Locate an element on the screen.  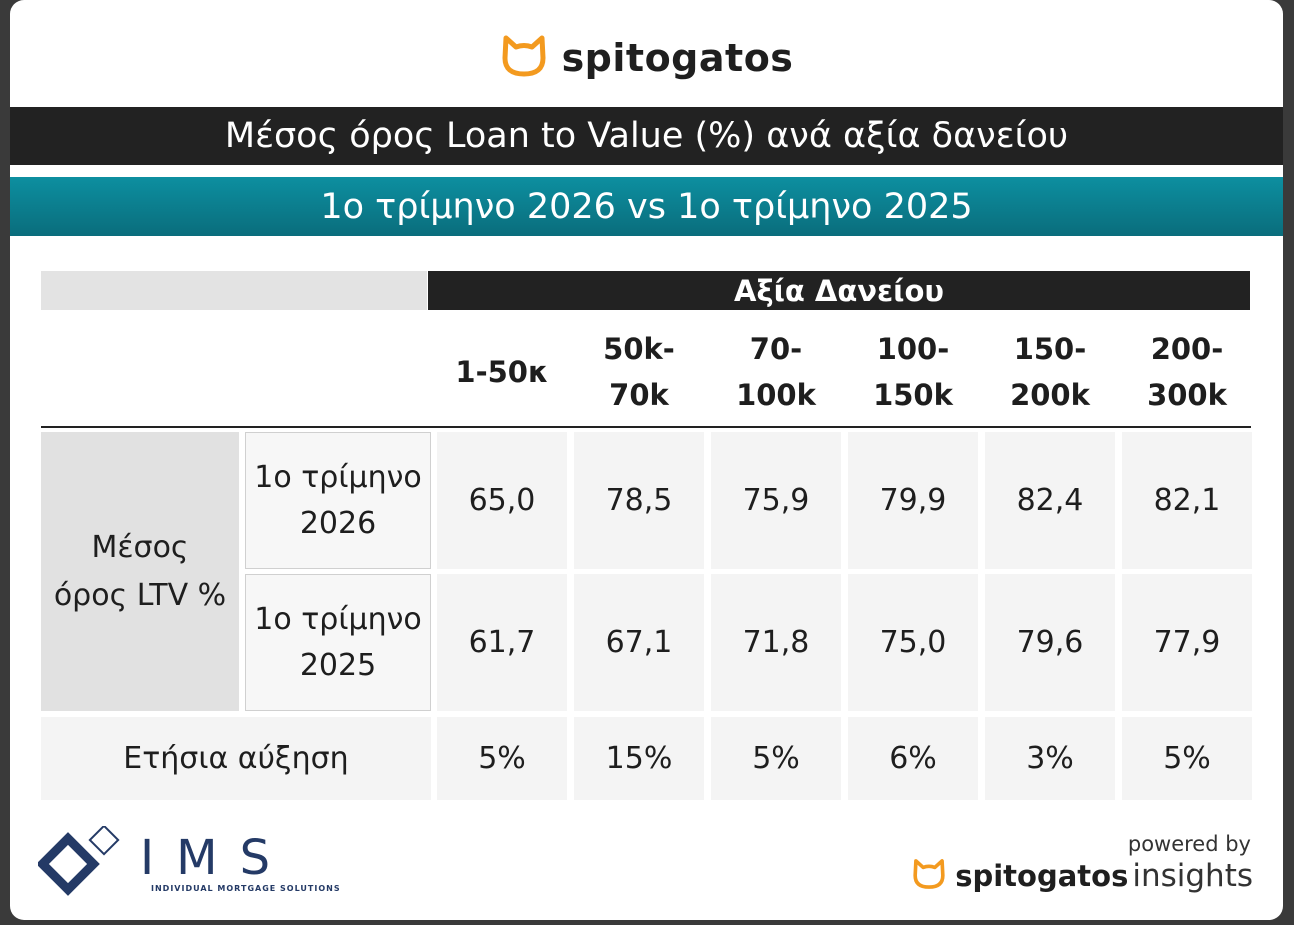
brand-header: spitogatos is located at coordinates (646, 58).